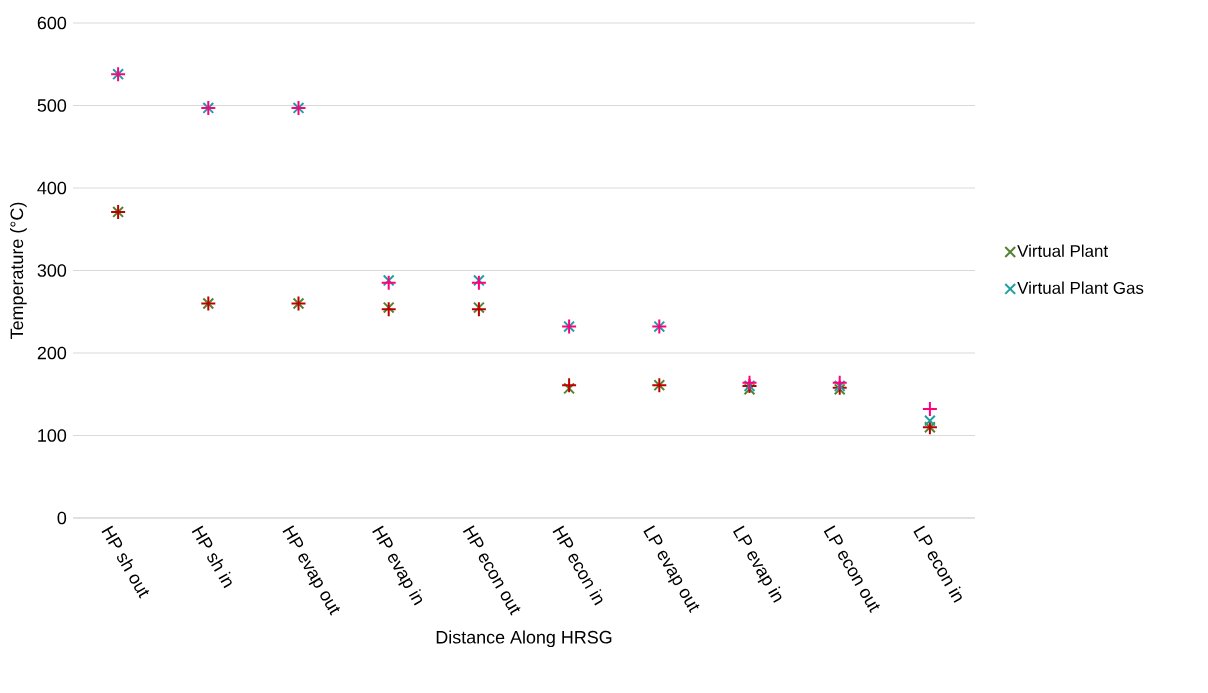  I want to click on y-axis-title: Temperature (°C), so click(18, 270).